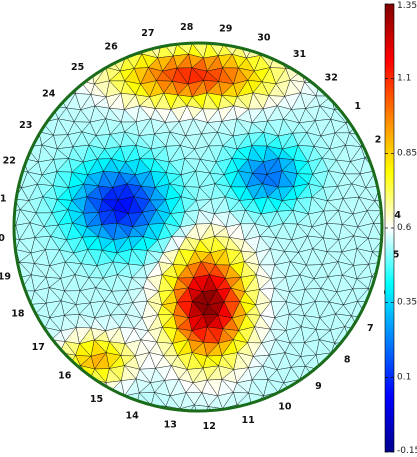 The image size is (417, 457). What do you see at coordinates (225, 28) in the screenshot?
I see `electrode-label-29: 29` at bounding box center [225, 28].